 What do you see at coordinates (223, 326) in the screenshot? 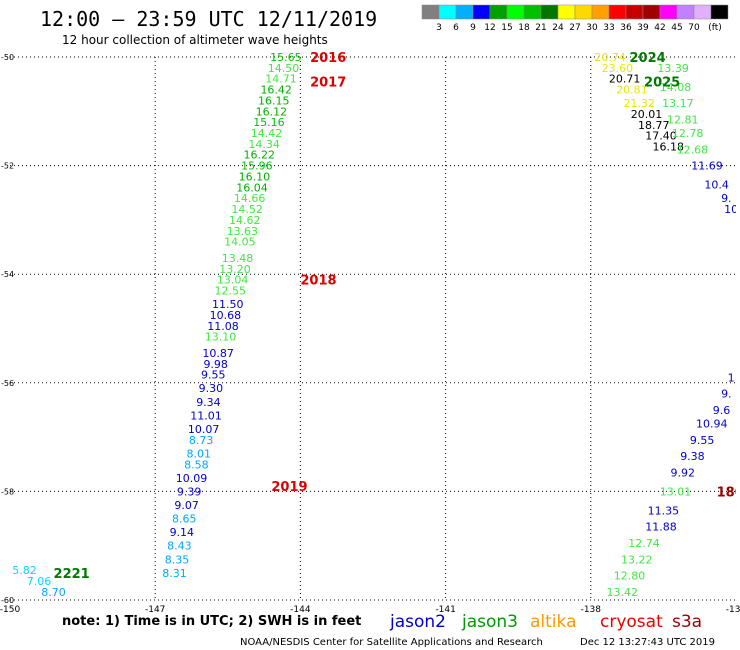
I see `wave-height-label: 11.08` at bounding box center [223, 326].